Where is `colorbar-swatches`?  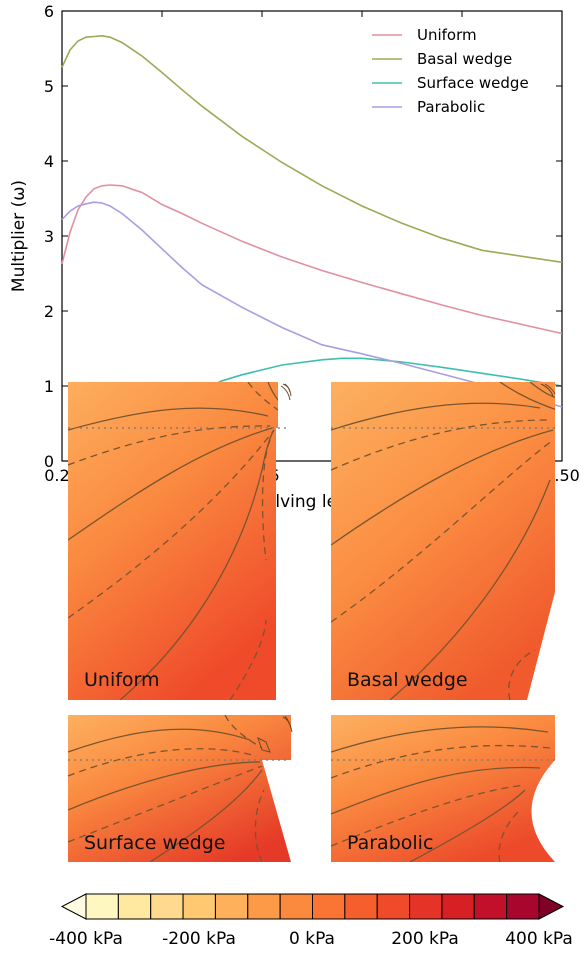
colorbar-swatches is located at coordinates (312, 906).